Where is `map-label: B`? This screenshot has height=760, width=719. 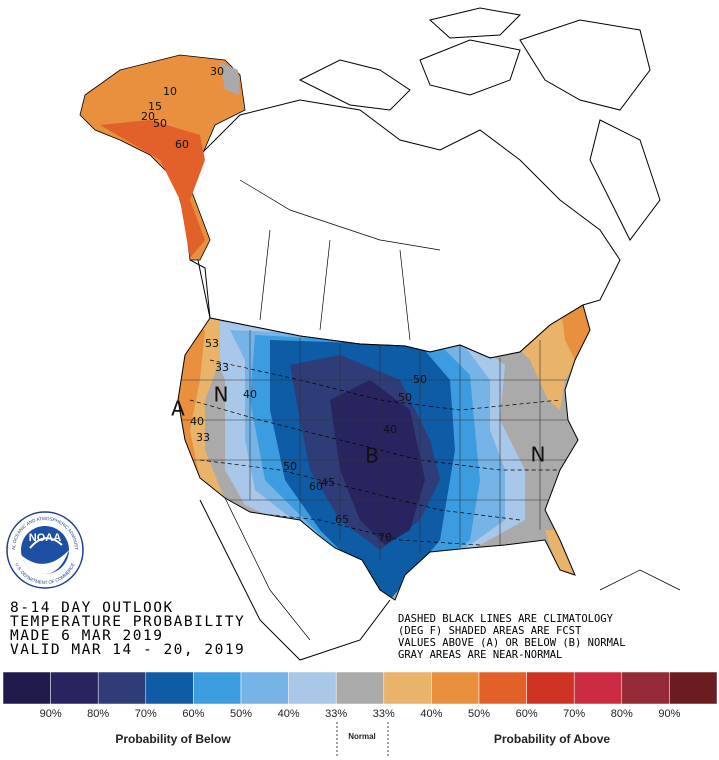
map-label: B is located at coordinates (372, 456).